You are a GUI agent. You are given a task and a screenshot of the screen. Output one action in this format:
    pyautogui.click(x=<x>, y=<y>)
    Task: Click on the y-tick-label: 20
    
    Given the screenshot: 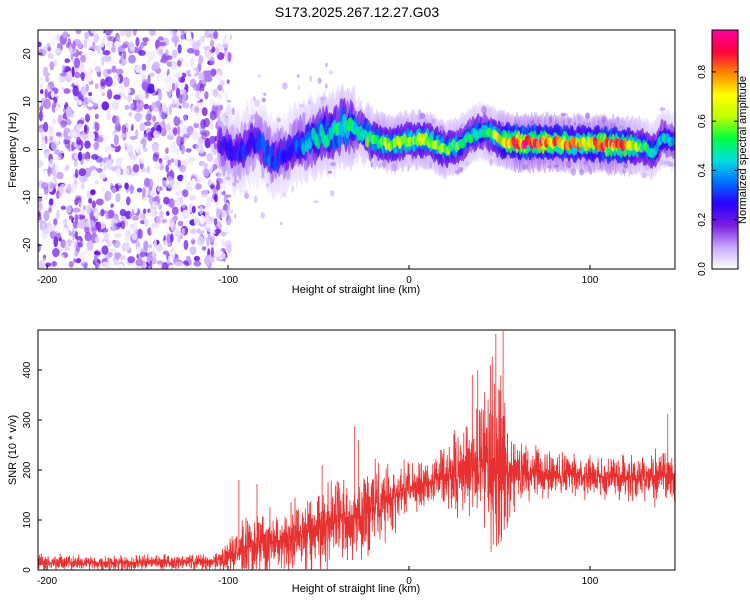 What is the action you would take?
    pyautogui.click(x=27, y=54)
    